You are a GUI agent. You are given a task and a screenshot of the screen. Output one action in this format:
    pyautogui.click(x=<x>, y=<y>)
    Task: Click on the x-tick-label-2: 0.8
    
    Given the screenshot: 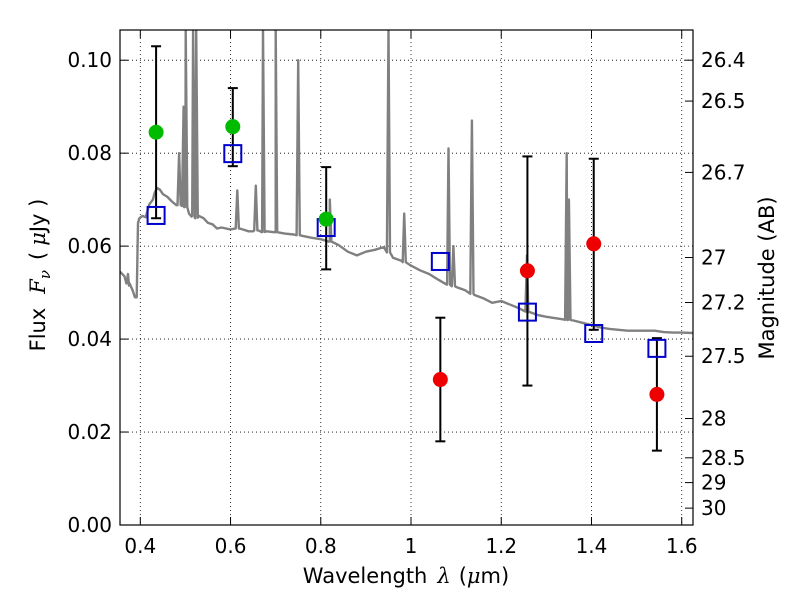 What is the action you would take?
    pyautogui.click(x=321, y=546)
    